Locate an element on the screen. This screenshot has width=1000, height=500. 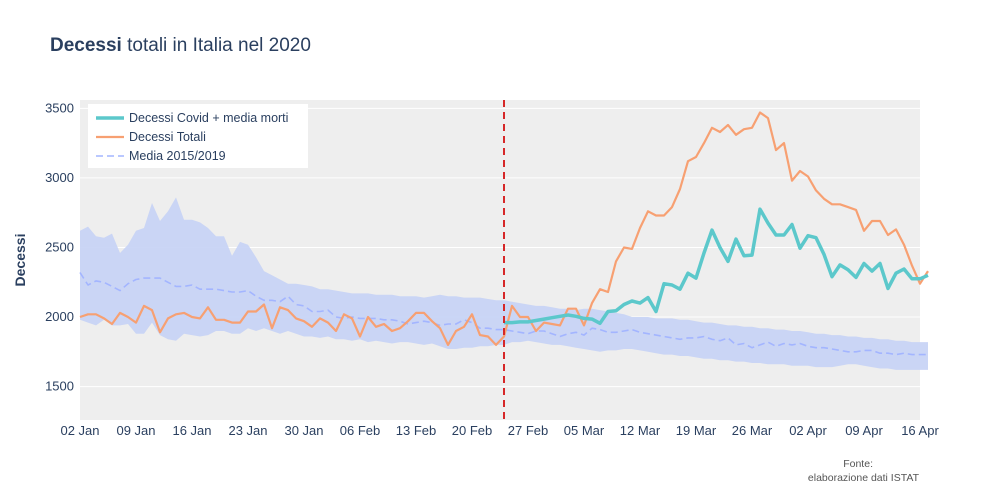
chart-title: Decessi totali in Italia nel 2020 is located at coordinates (180, 45).